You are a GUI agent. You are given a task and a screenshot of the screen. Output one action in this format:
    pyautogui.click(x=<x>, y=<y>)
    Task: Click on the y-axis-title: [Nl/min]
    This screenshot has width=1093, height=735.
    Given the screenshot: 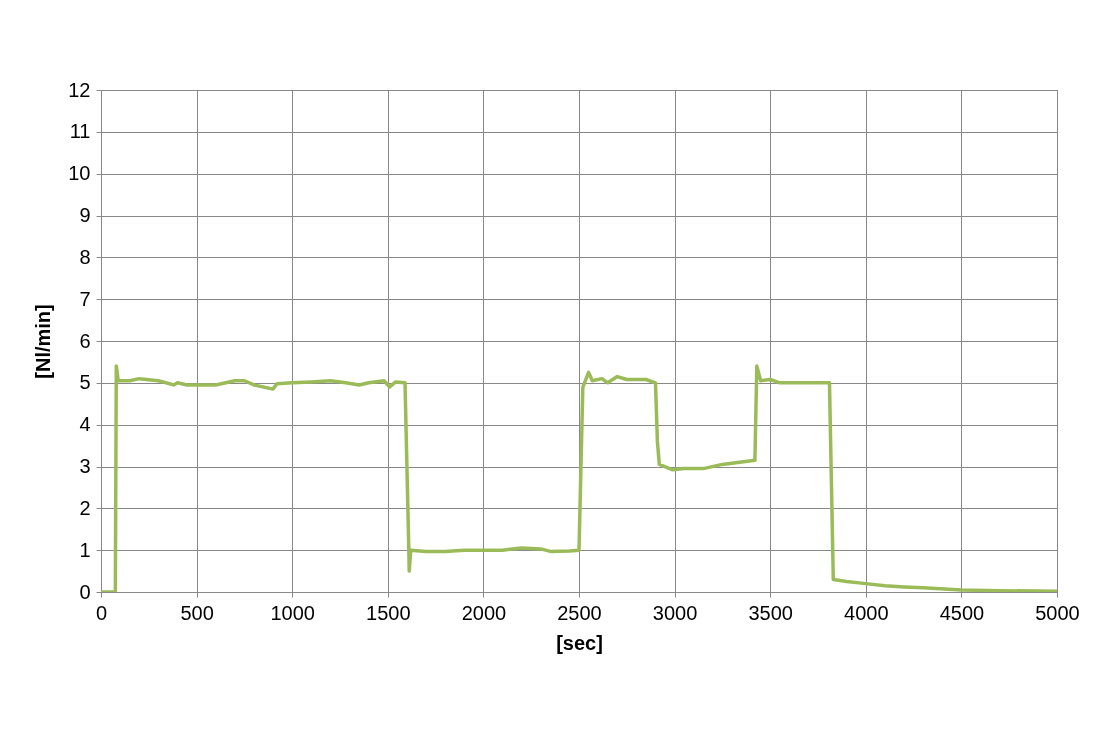 What is the action you would take?
    pyautogui.click(x=43, y=341)
    